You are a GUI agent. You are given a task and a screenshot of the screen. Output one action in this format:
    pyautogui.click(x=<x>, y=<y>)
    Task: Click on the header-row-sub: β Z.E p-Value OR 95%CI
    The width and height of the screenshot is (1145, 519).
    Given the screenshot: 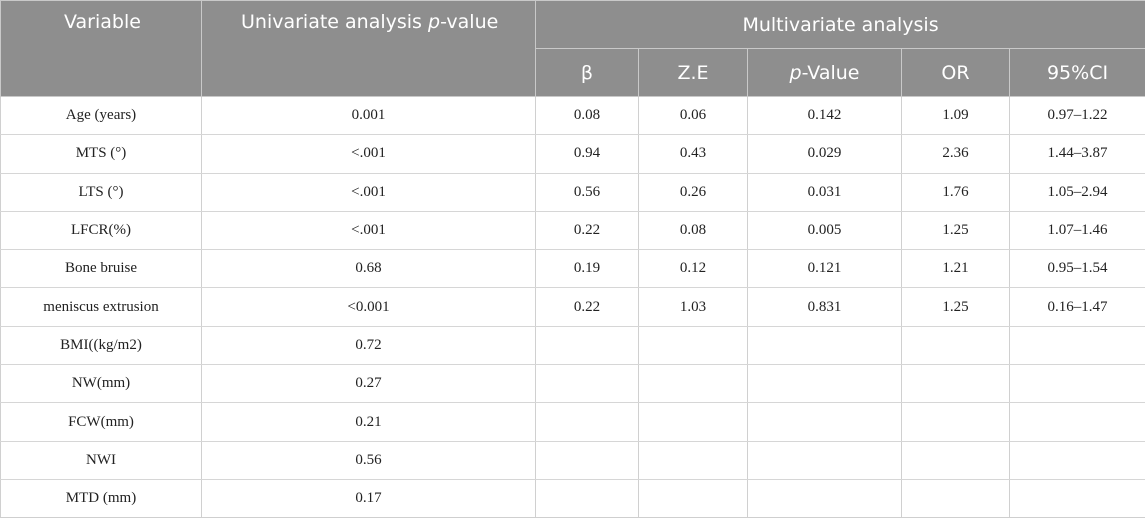 What is the action you would take?
    pyautogui.click(x=573, y=72)
    